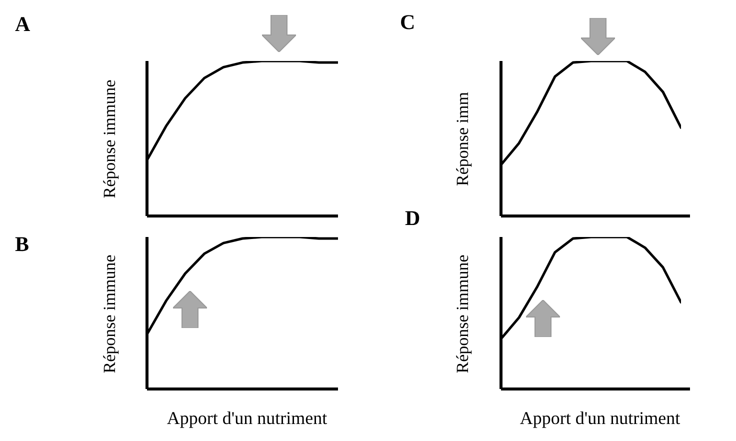  I want to click on chart-title: B, so click(22, 244).